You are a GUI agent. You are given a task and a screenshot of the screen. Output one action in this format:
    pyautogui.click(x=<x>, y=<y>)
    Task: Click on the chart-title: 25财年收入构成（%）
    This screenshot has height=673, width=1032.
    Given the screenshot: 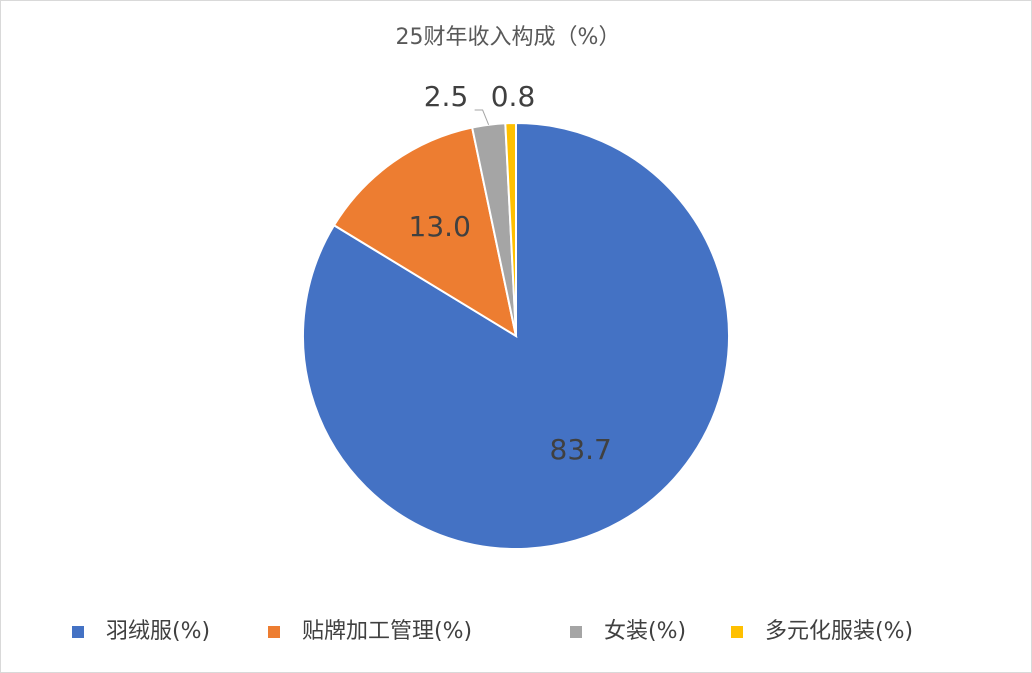 What is the action you would take?
    pyautogui.click(x=508, y=37)
    